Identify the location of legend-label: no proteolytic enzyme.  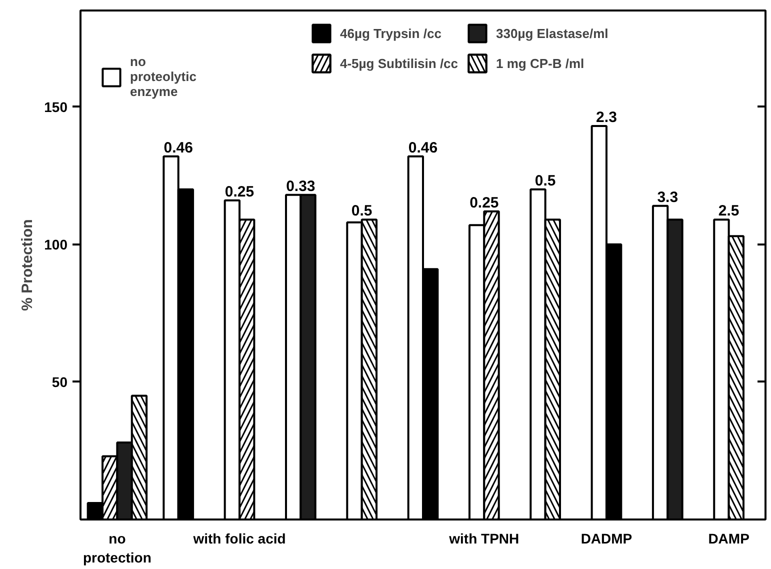
(163, 76).